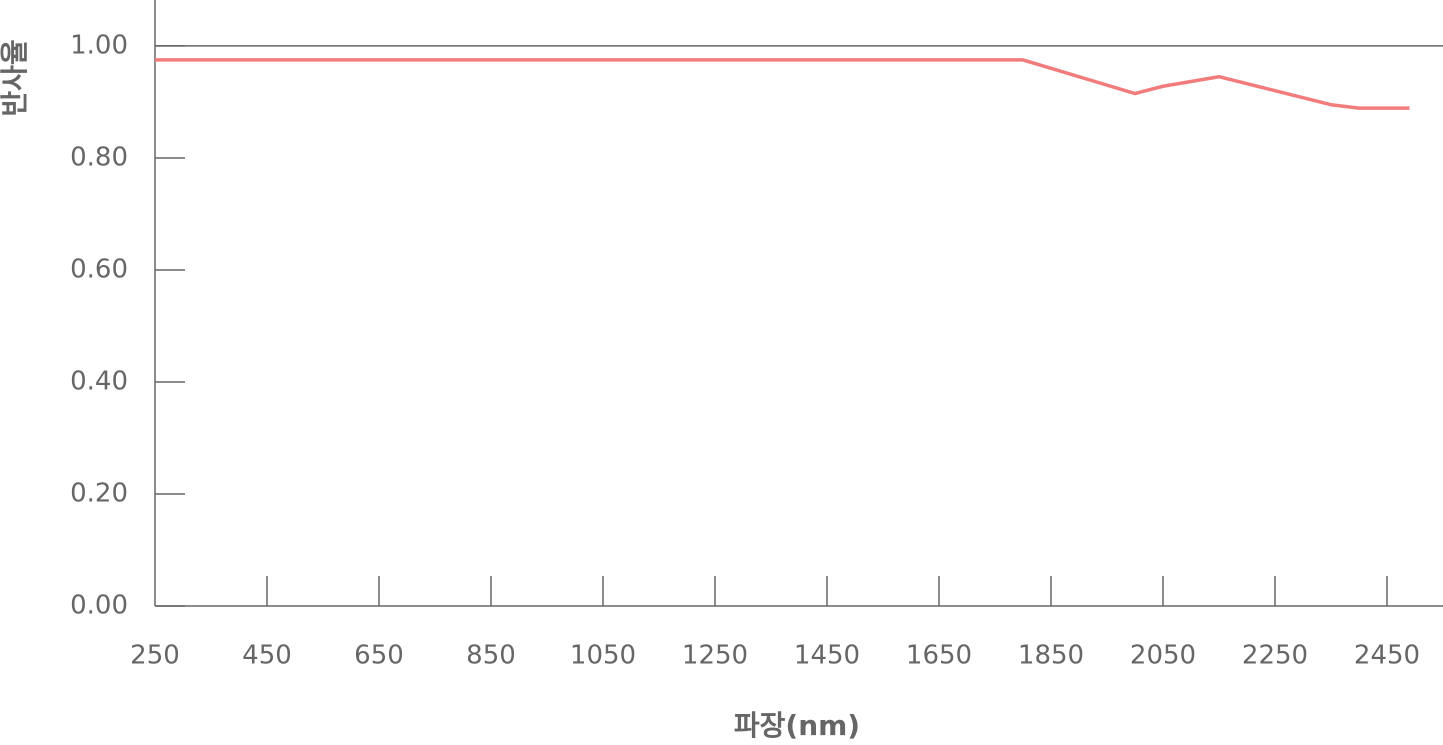 This screenshot has width=1443, height=745. Describe the element at coordinates (797, 725) in the screenshot. I see `x-axis-title: 파장(nm)` at that location.